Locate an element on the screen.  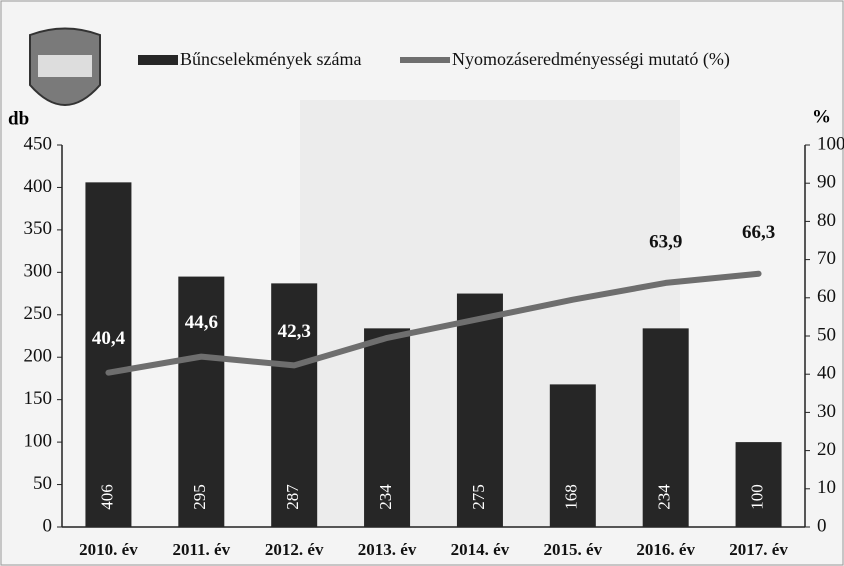
line-value-label: 44,6 is located at coordinates (201, 322).